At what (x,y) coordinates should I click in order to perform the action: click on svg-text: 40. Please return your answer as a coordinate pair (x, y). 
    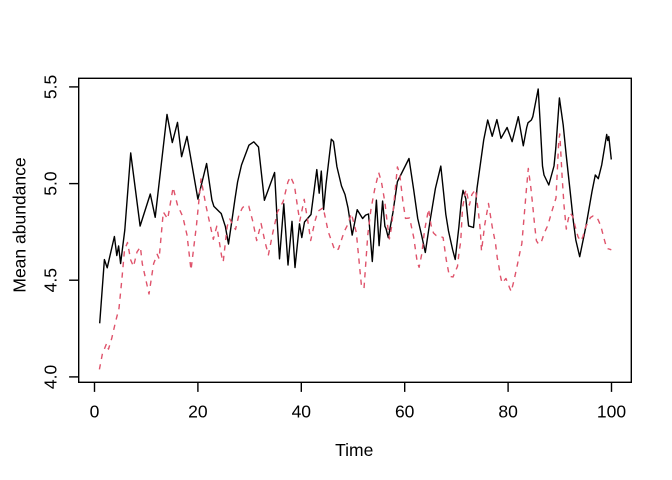
    Looking at the image, I should click on (302, 411).